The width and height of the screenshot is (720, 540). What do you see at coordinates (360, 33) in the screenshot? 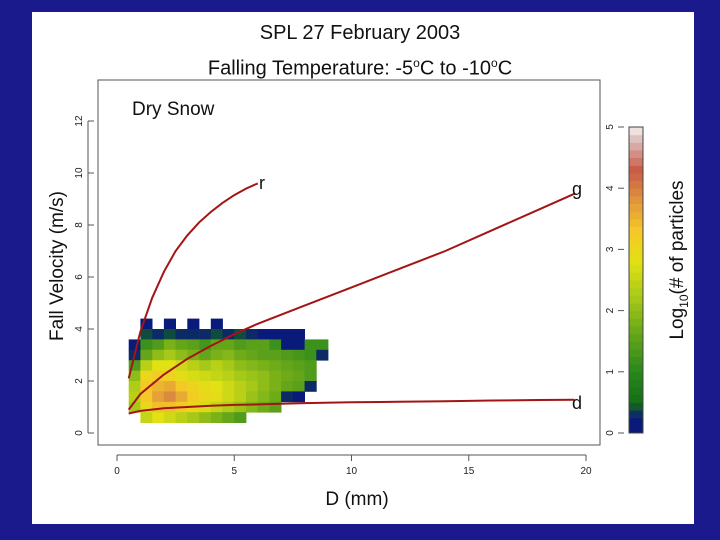
I see `slide-title-line1: SPL 27 February 2003` at bounding box center [360, 33].